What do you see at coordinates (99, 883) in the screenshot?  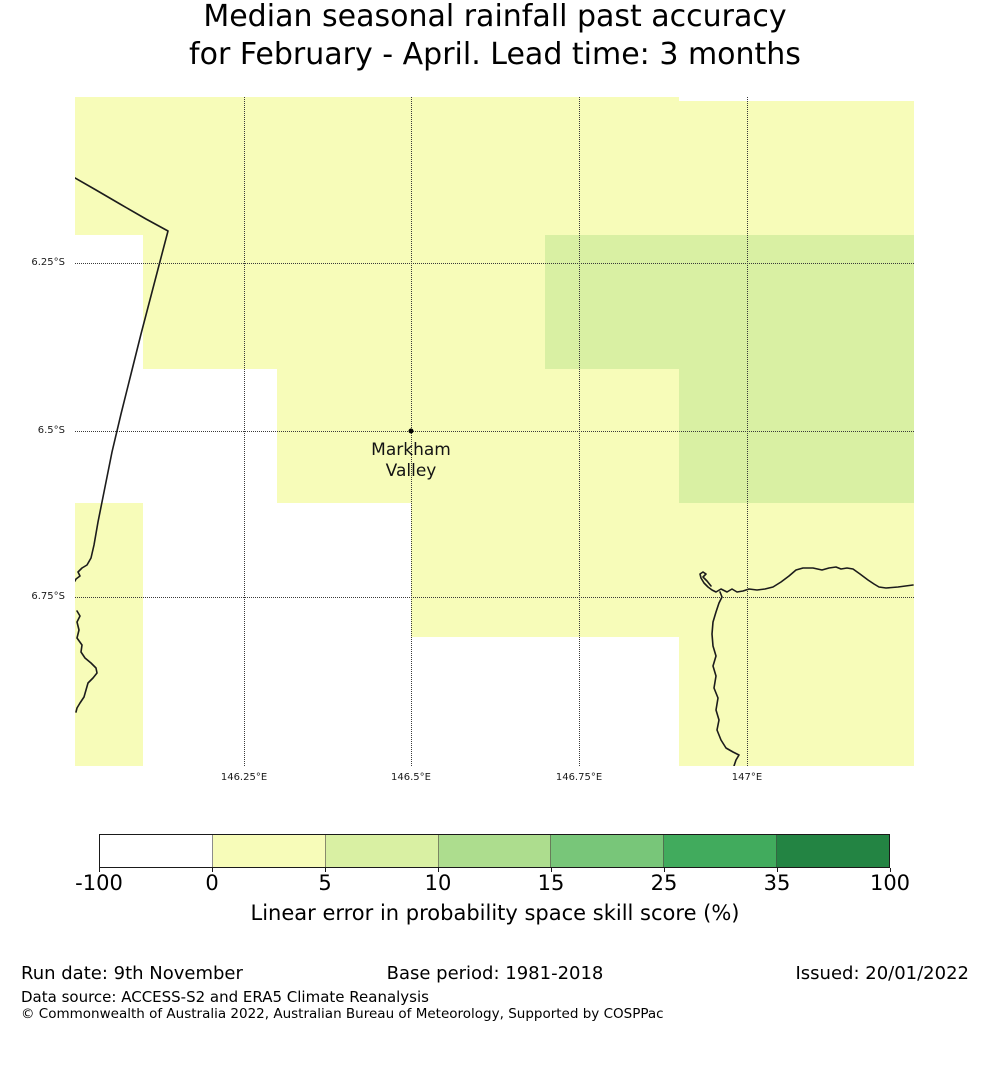 I see `colorbar-tick-label: -100` at bounding box center [99, 883].